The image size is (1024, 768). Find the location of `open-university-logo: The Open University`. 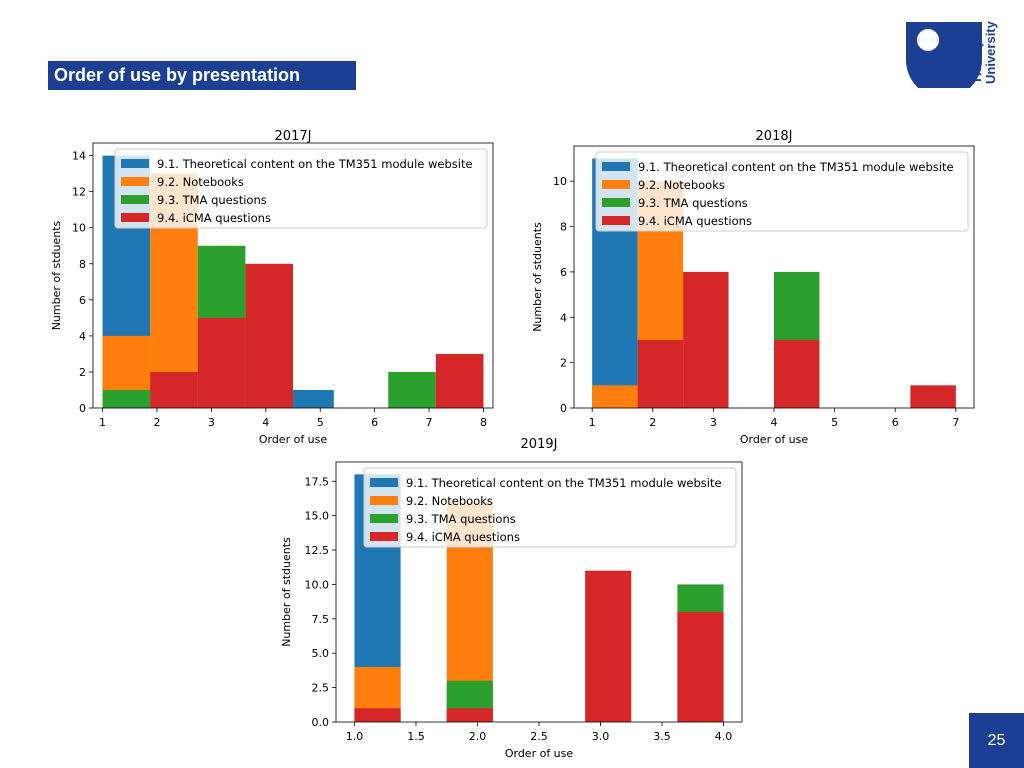

open-university-logo: The Open University is located at coordinates (952, 54).